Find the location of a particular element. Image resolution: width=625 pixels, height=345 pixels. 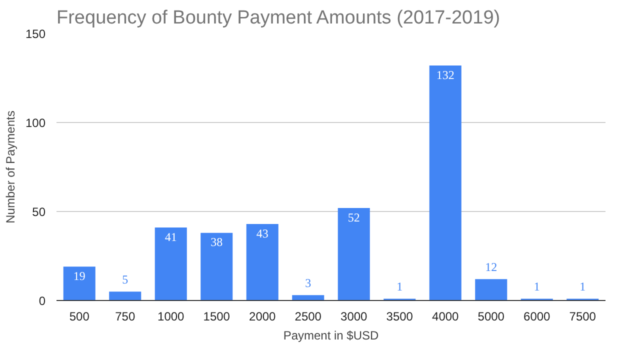

x-tick-label: 1000 is located at coordinates (171, 317).